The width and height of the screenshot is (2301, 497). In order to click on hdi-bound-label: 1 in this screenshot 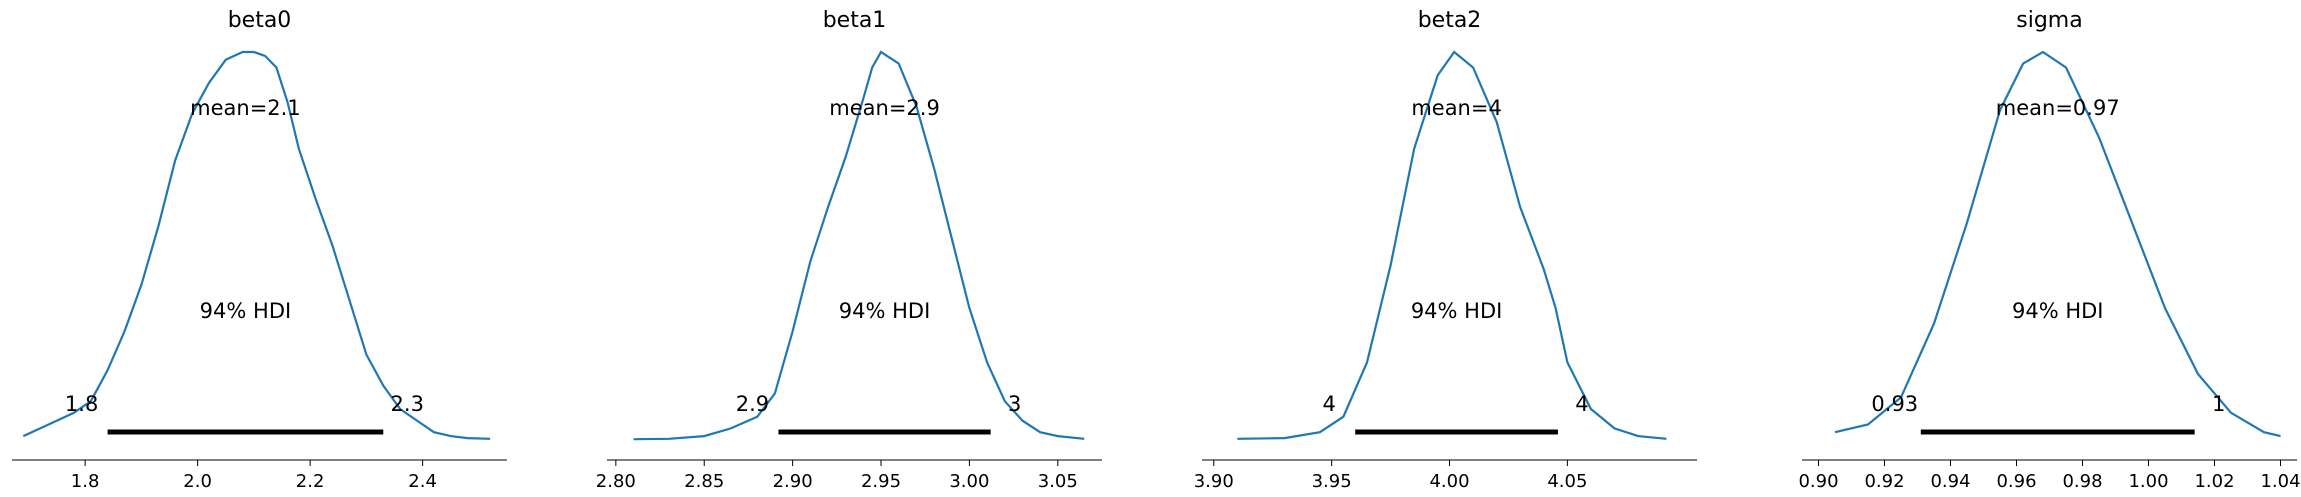, I will do `click(2218, 404)`.